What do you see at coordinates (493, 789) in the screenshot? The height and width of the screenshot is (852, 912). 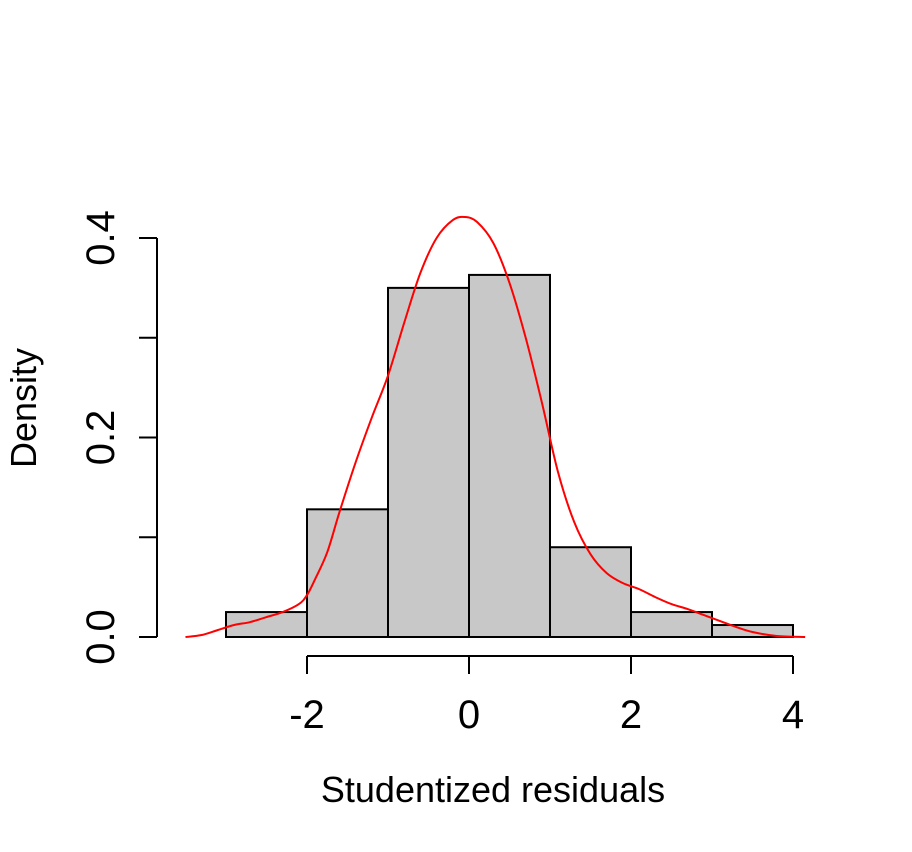 I see `x-axis-title: Studentized residuals` at bounding box center [493, 789].